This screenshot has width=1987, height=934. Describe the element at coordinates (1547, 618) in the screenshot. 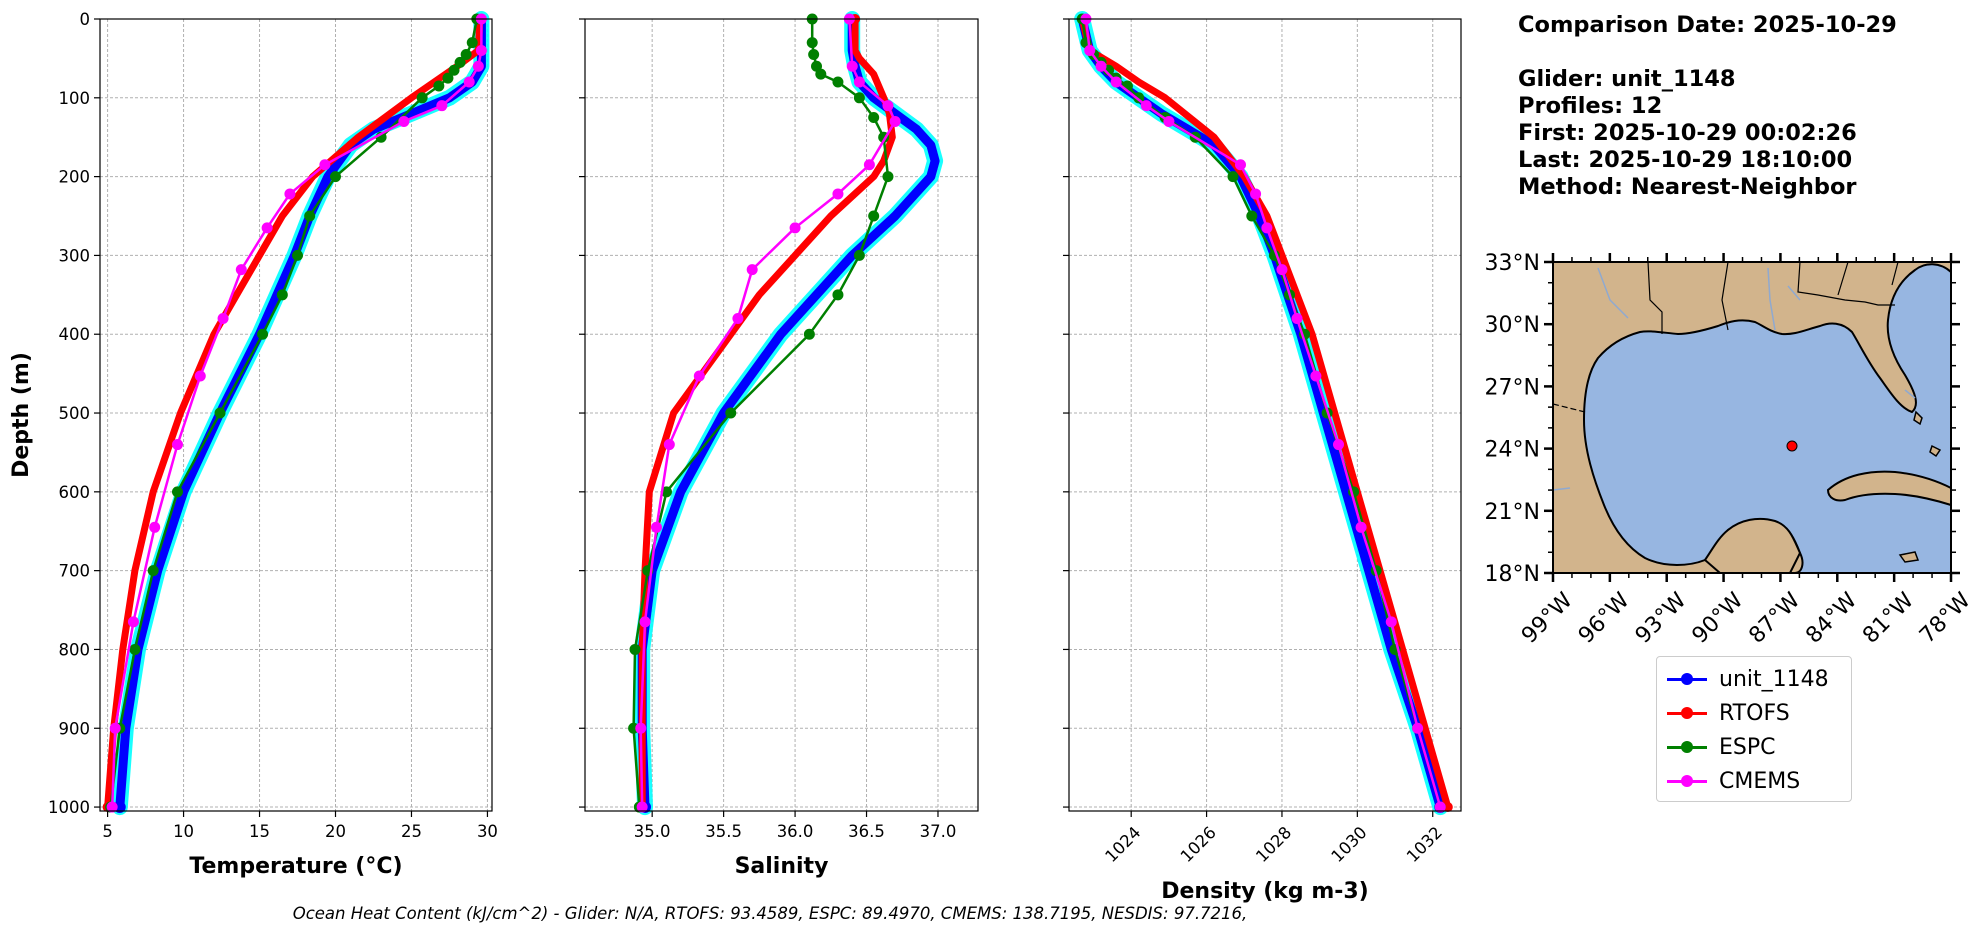

I see `map-lon-label: 99°W` at that location.